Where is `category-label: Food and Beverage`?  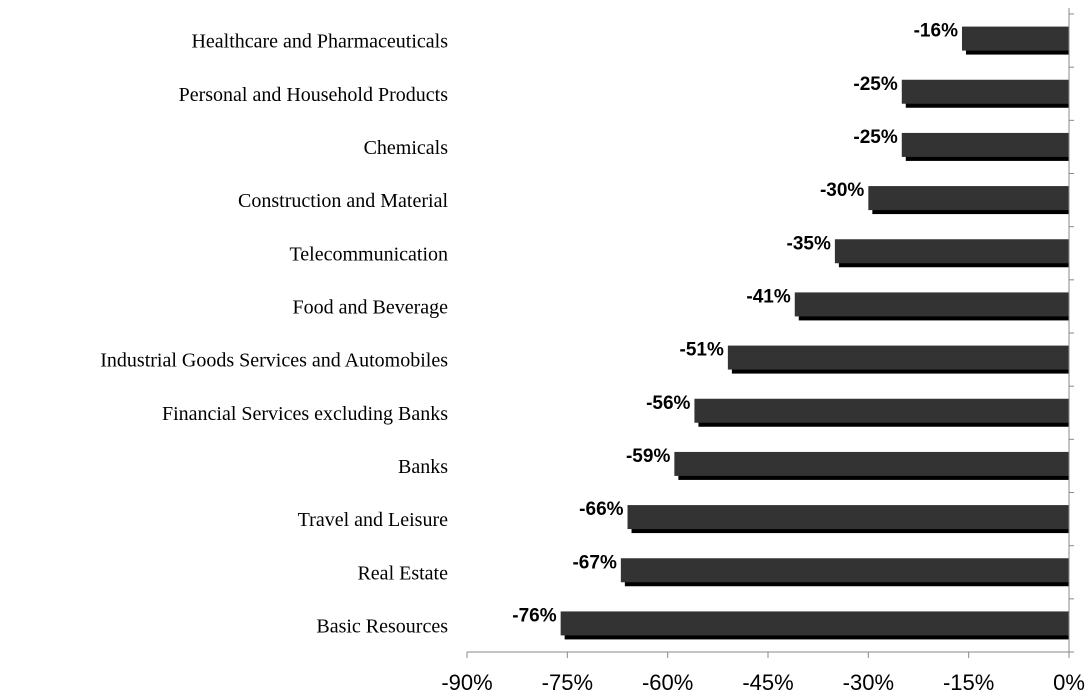
category-label: Food and Beverage is located at coordinates (370, 307).